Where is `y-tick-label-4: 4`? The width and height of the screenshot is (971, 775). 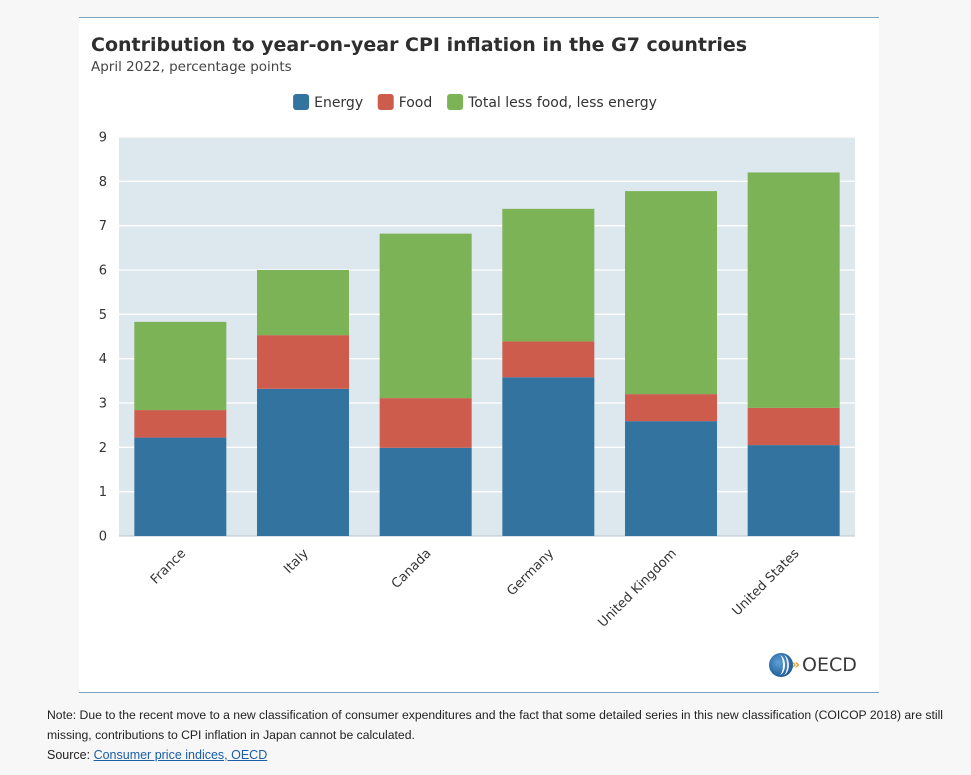
y-tick-label-4: 4 is located at coordinates (103, 359).